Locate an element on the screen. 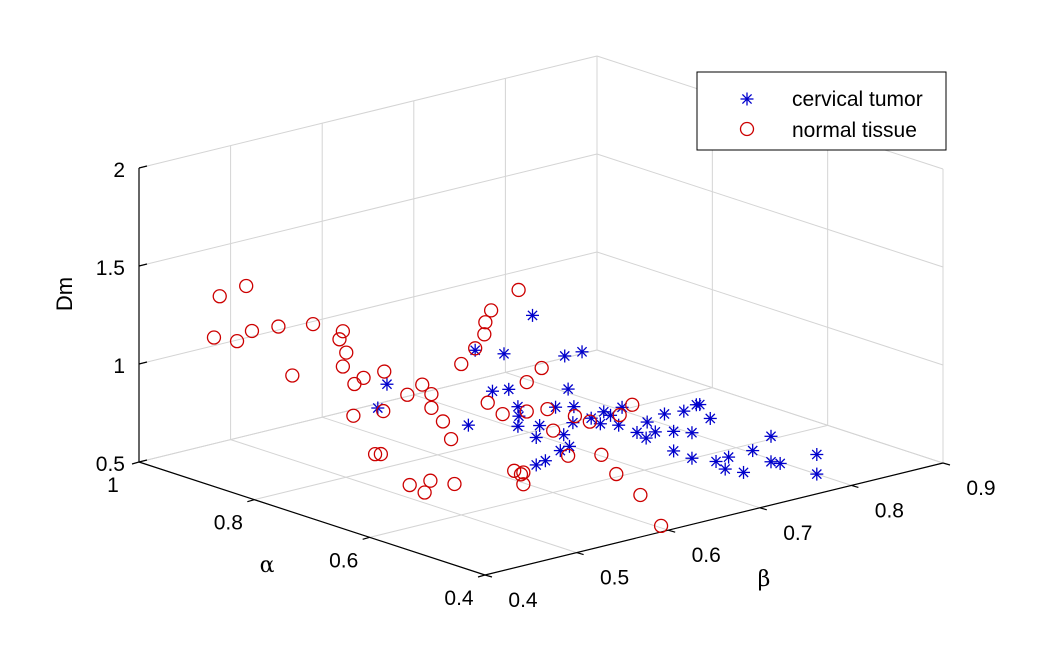 This screenshot has width=1042, height=646. legend-label-normal-tissue: normal tissue is located at coordinates (854, 130).